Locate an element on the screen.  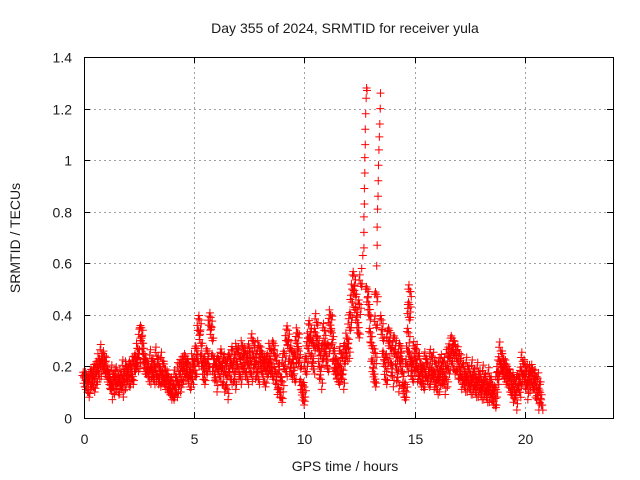
x-tick-labels: 0 5 10 15 20 is located at coordinates (307, 439).